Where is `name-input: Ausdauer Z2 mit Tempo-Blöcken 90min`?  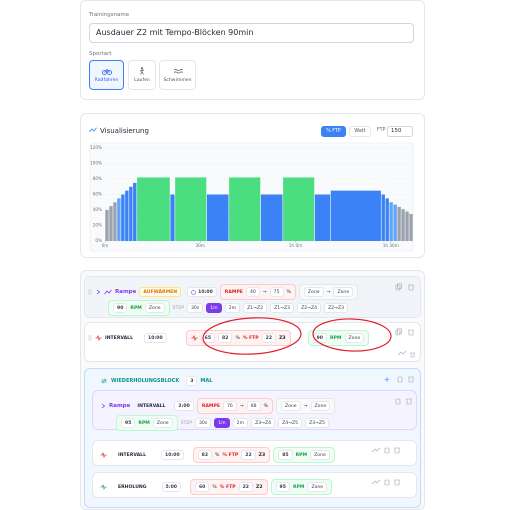 name-input: Ausdauer Z2 mit Tempo-Blöcken 90min is located at coordinates (251, 33).